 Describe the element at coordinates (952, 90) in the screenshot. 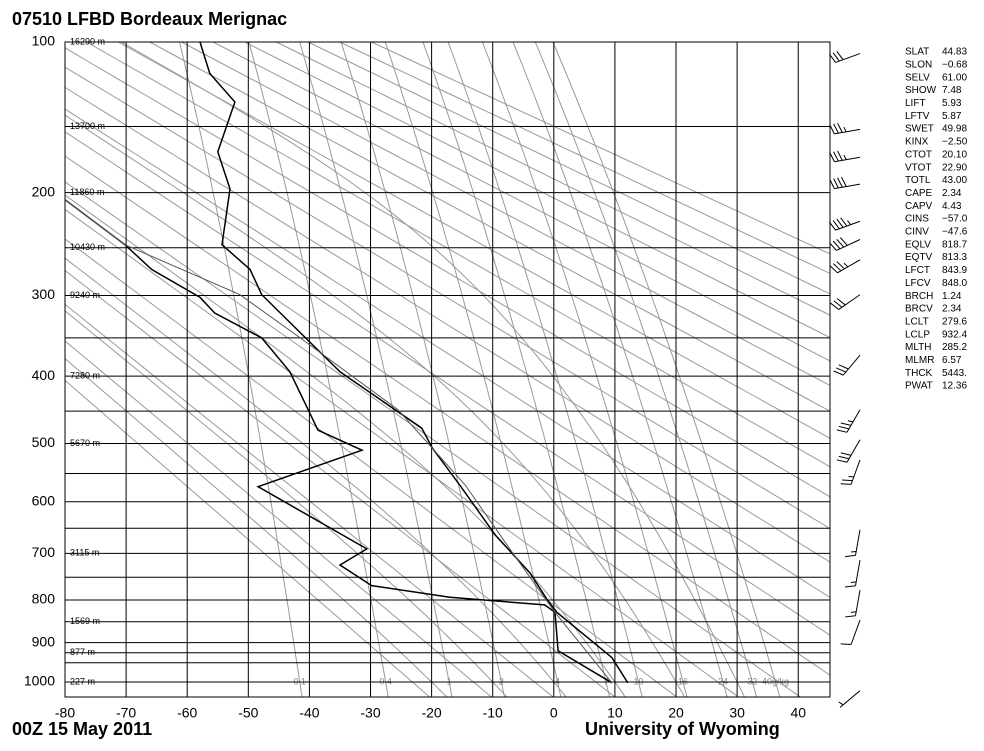

I see `stat-value: 7.48` at that location.